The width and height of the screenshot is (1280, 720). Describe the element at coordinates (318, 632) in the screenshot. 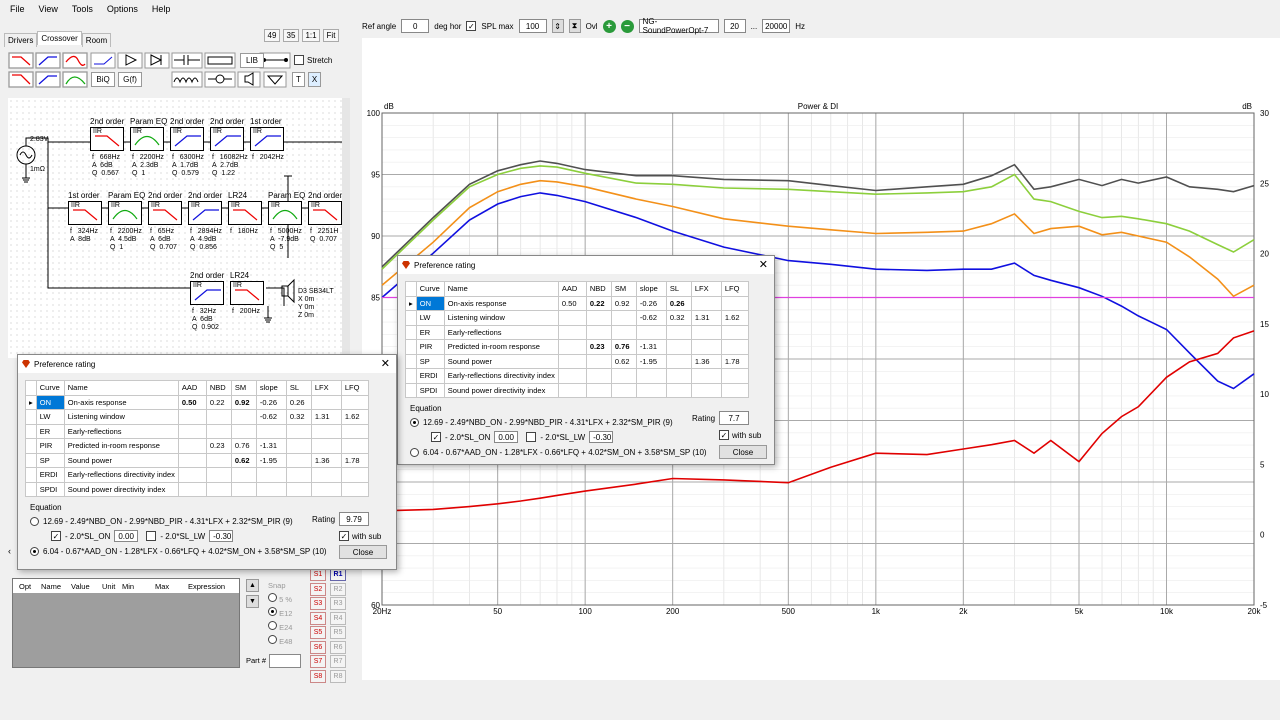

I see `s5-button: S5` at that location.